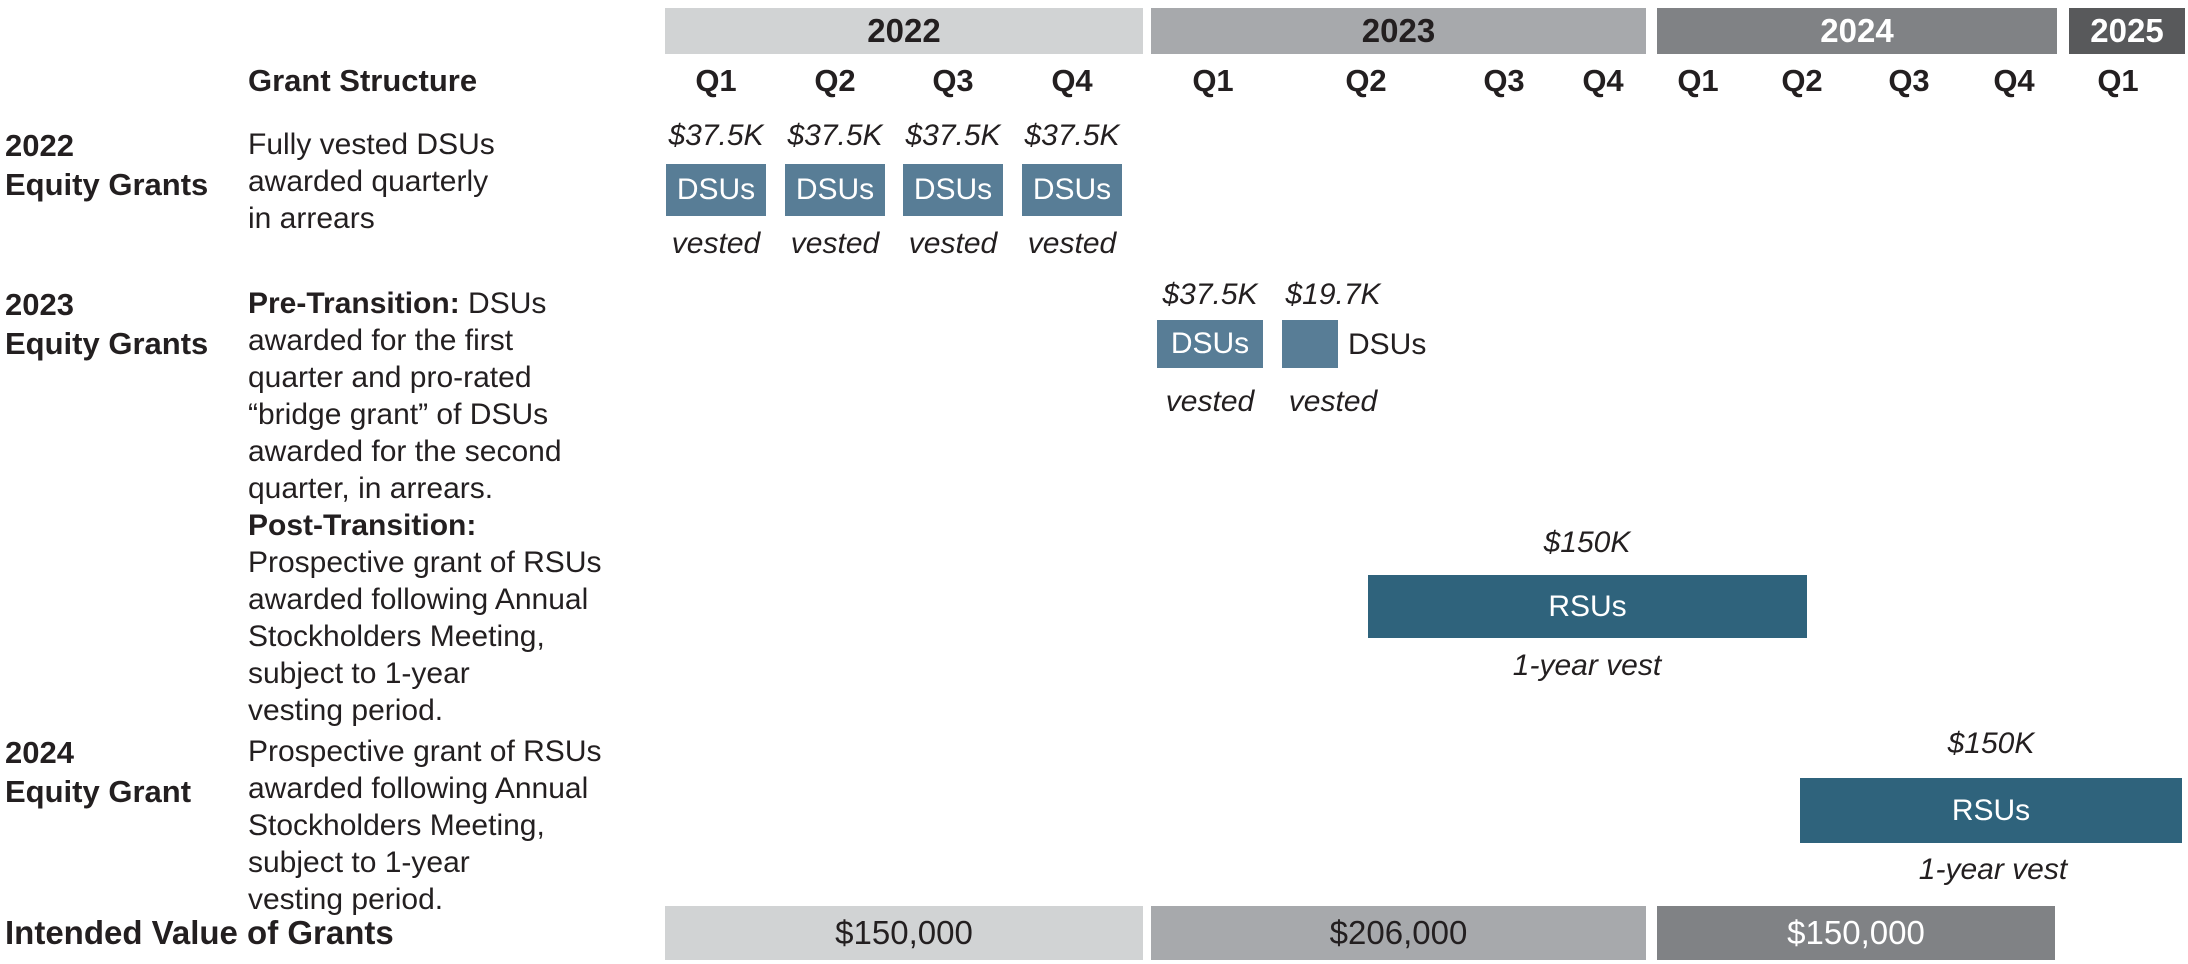 The image size is (2188, 964). I want to click on quarter-label-2024-q3: Q3, so click(1909, 80).